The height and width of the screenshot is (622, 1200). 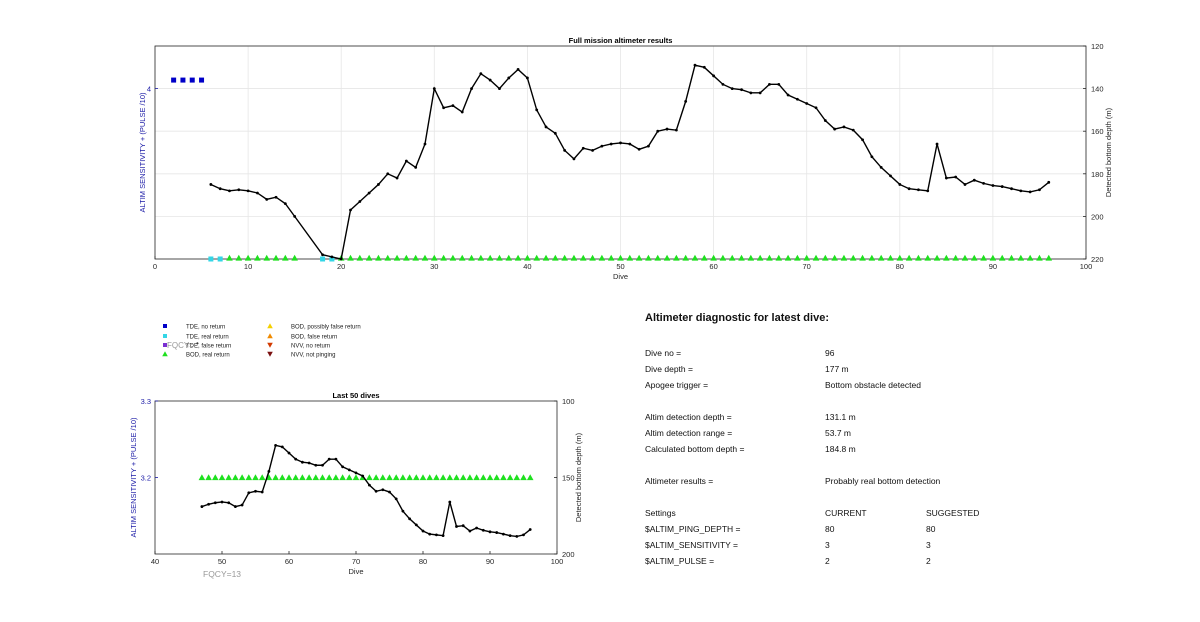 I want to click on bottom-depth-value: 184.8 m, so click(x=840, y=449).